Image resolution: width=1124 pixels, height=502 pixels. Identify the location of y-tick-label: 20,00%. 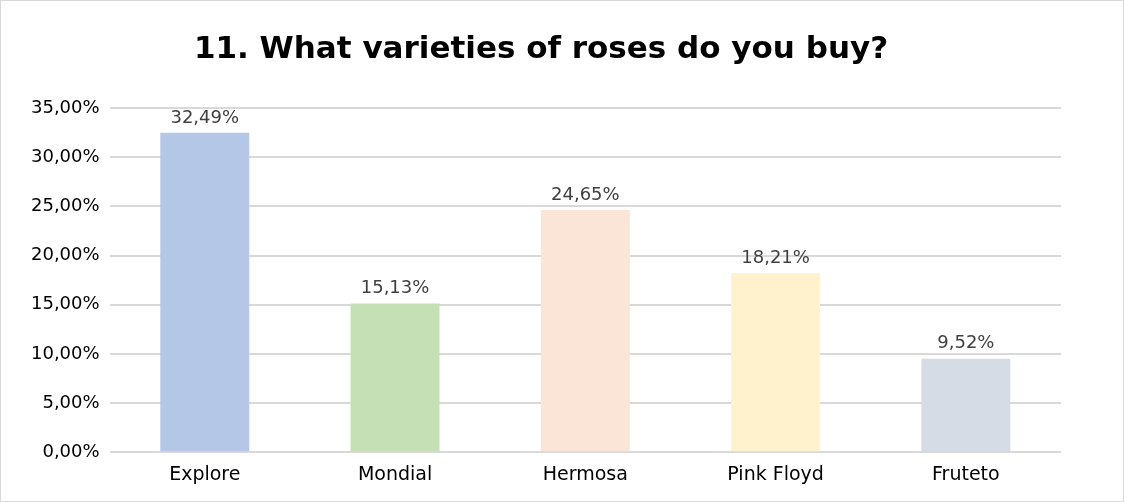
(65, 254).